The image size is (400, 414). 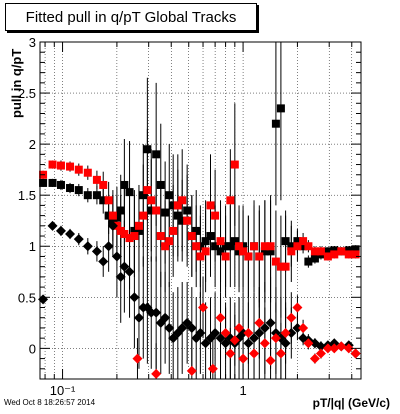 I want to click on x-axis-label: pT/|q| (GeV/c), so click(x=351, y=403).